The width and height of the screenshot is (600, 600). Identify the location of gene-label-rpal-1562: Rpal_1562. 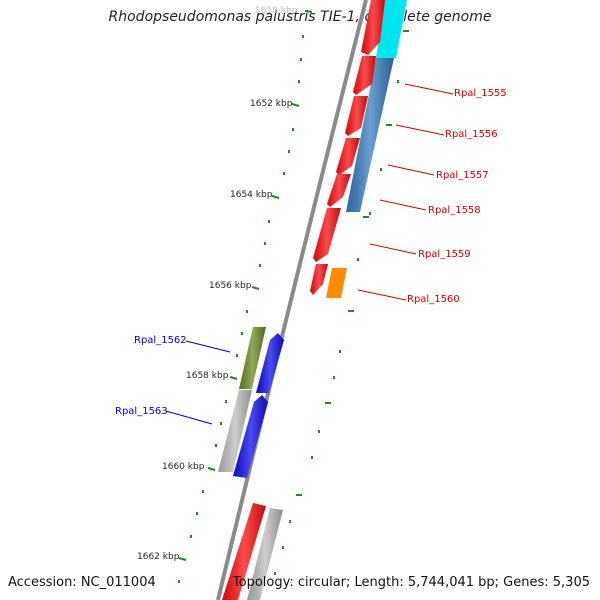
(160, 340).